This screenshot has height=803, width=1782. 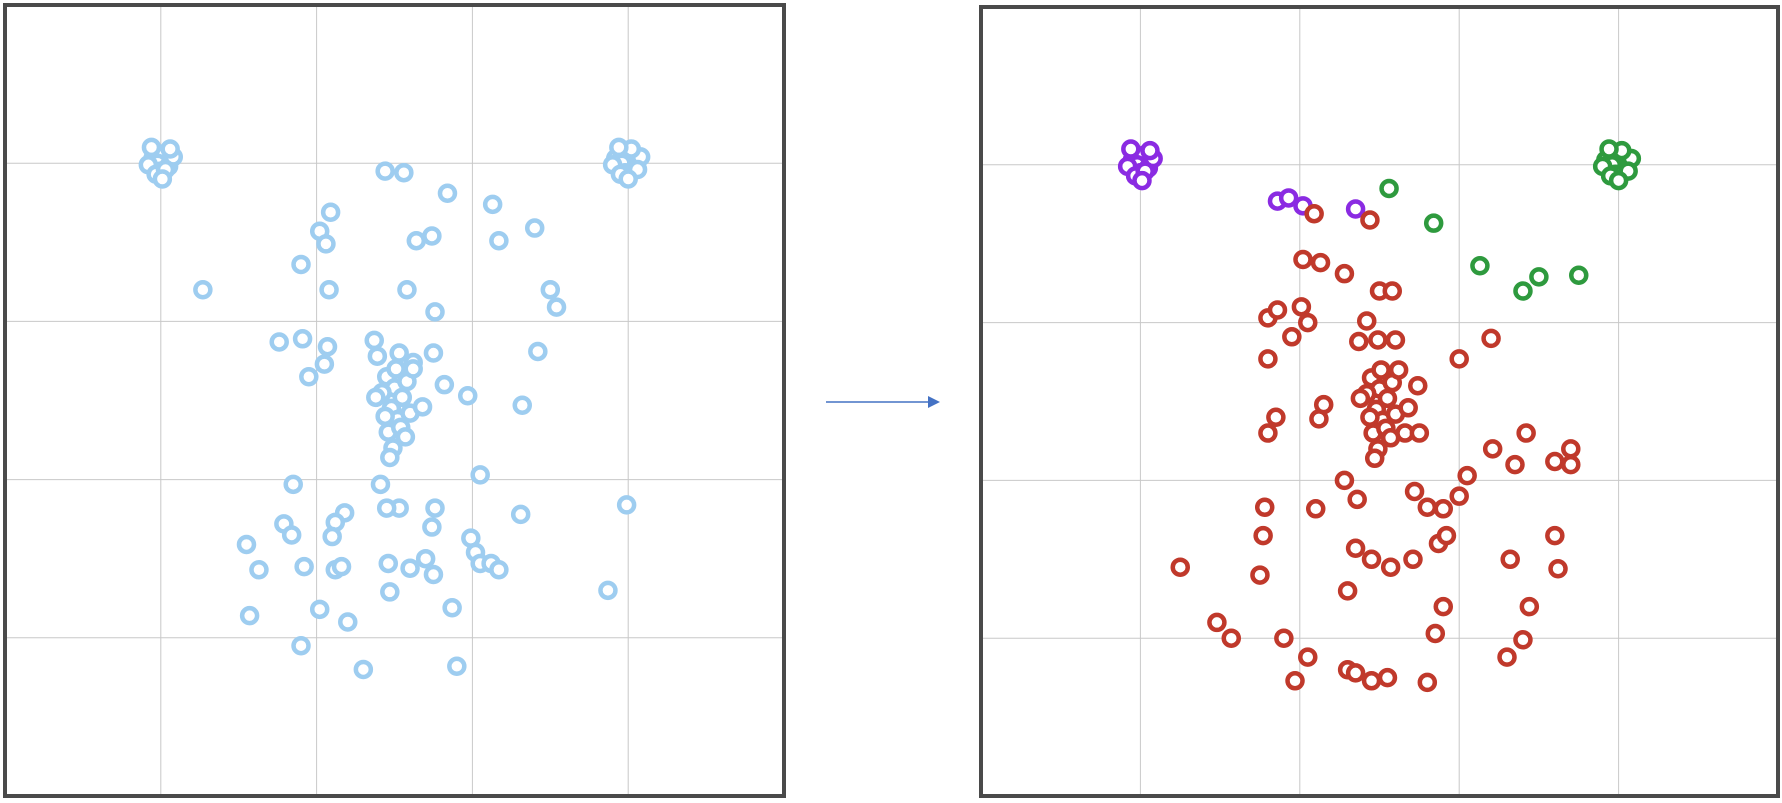 I want to click on arrow-head, so click(x=934, y=402).